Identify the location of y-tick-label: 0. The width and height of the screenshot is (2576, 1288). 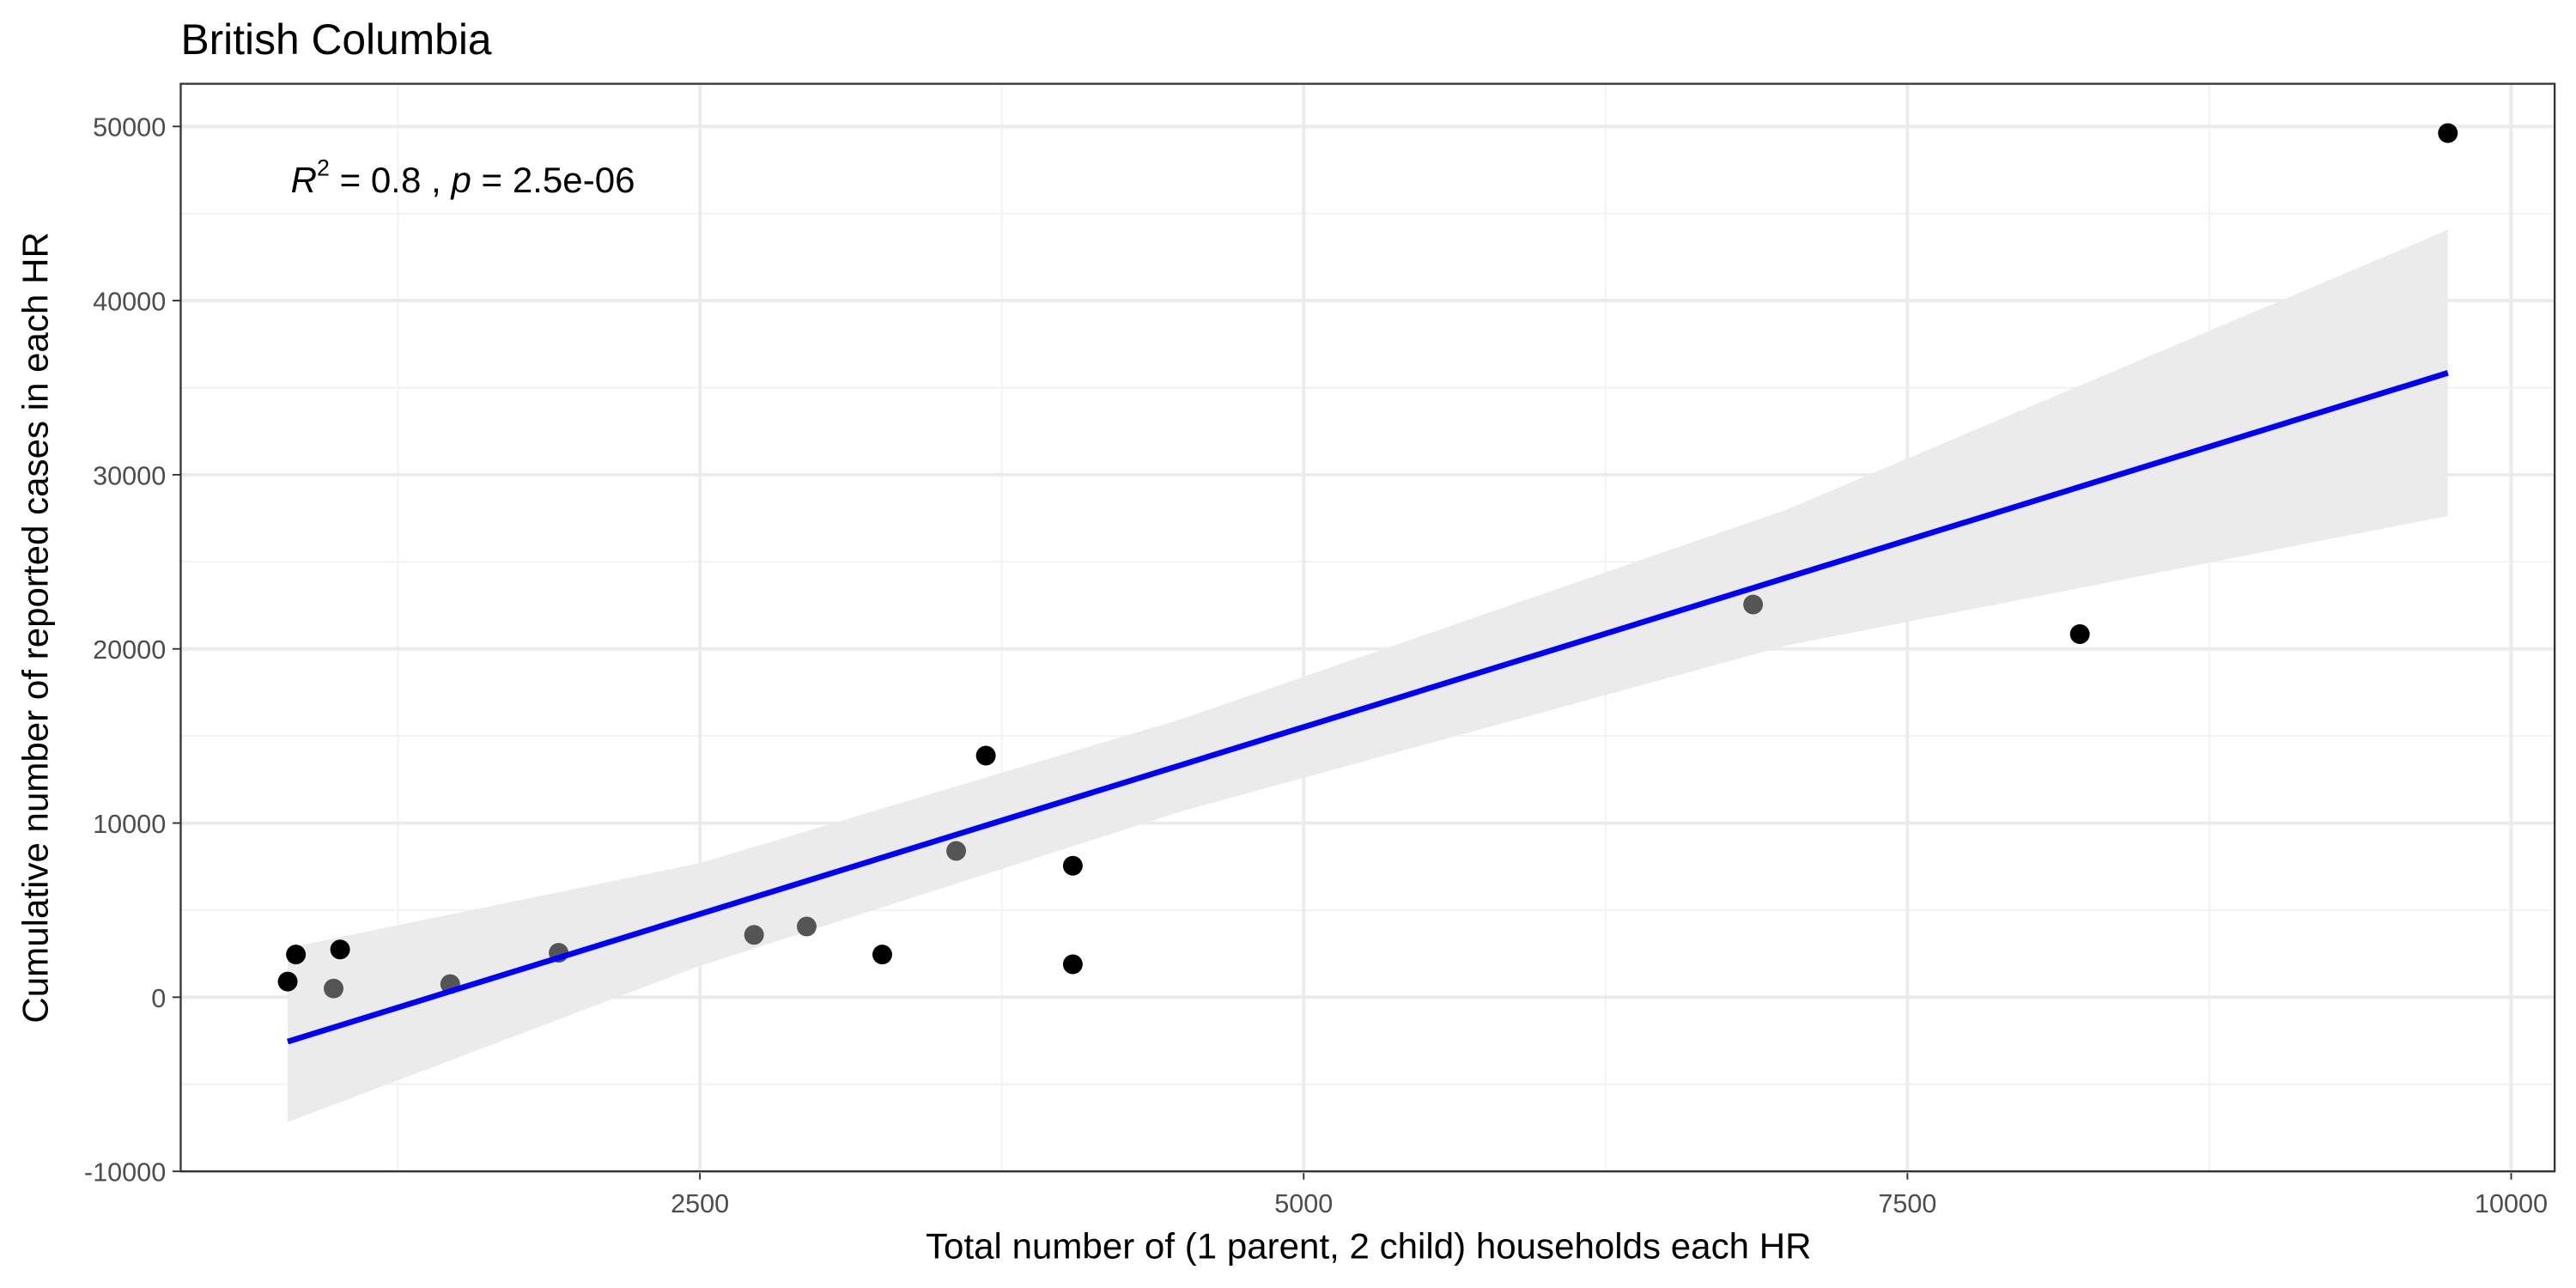
(159, 998).